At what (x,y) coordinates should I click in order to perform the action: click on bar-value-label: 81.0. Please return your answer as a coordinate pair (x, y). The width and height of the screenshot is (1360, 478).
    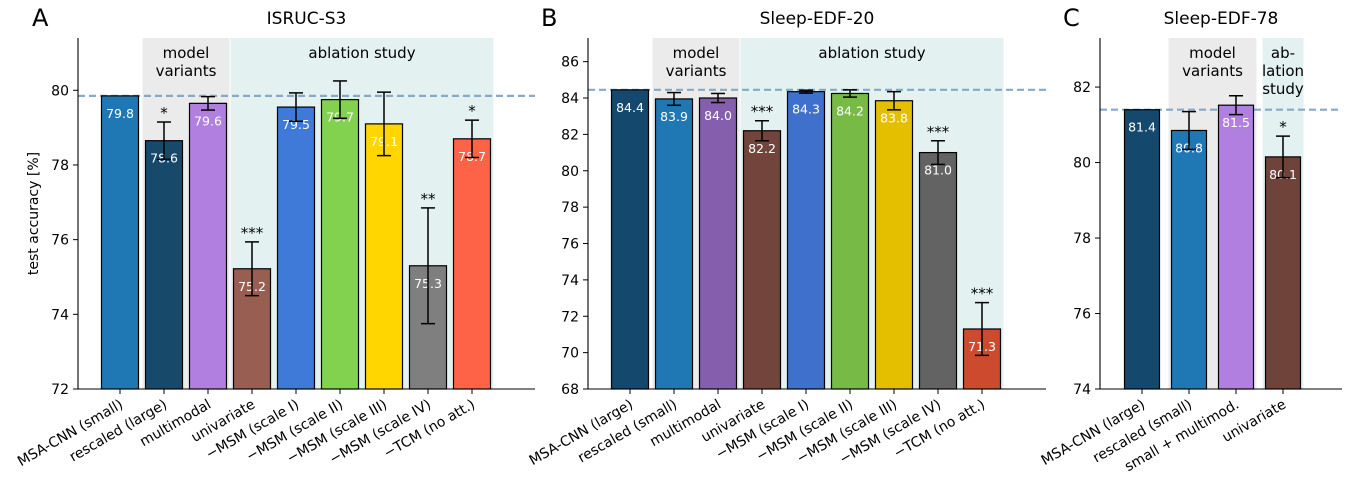
    Looking at the image, I should click on (938, 170).